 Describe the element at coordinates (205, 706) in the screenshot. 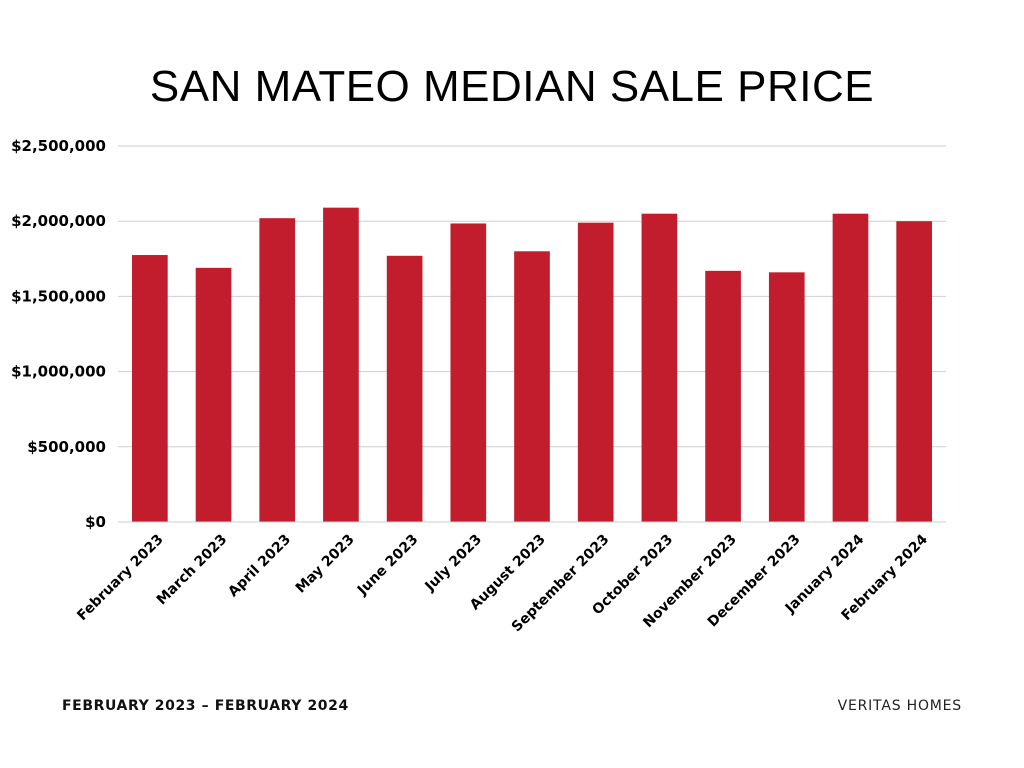

I see `date-range-caption: FEBRUARY 2023 – FEBRUARY 2024` at that location.